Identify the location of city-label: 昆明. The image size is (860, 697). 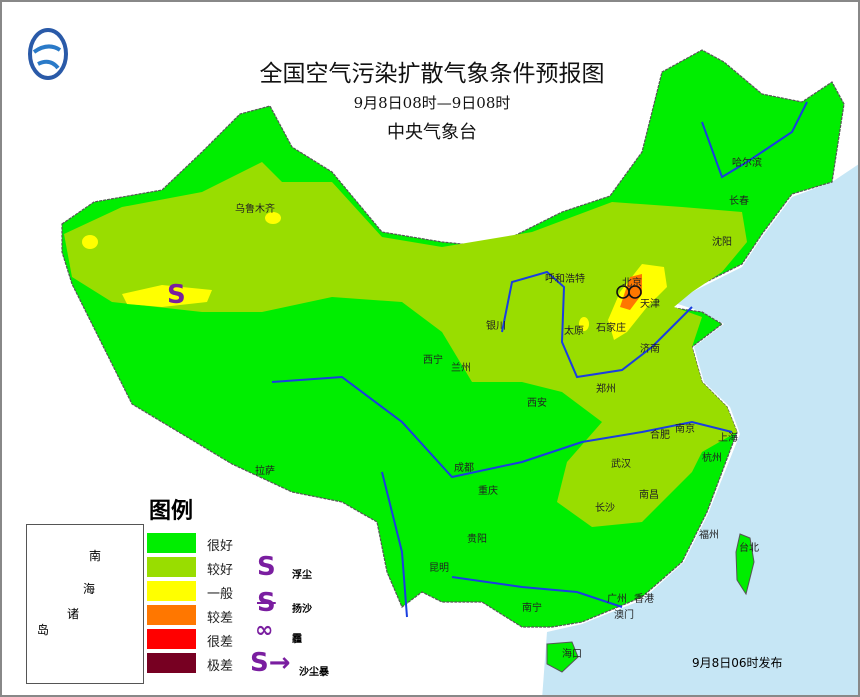
(439, 568).